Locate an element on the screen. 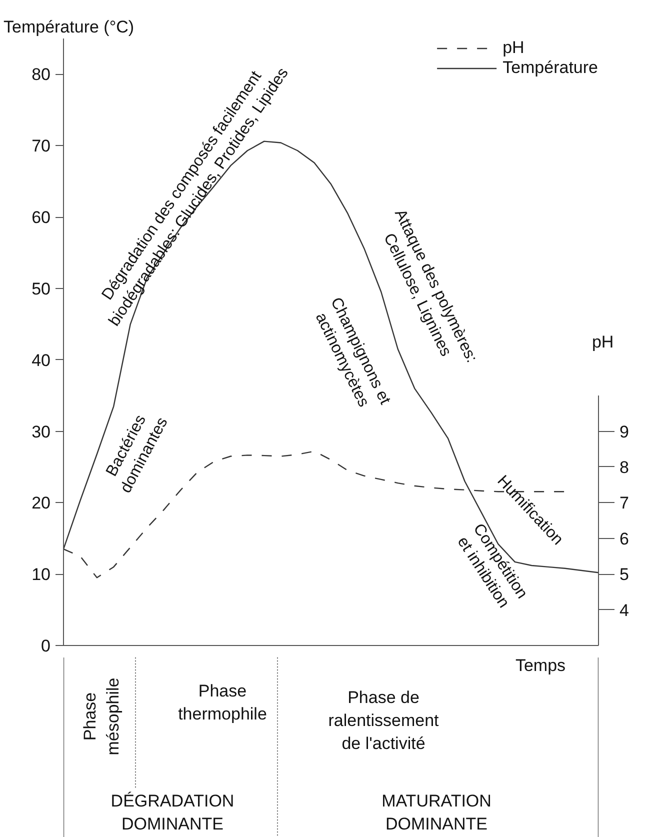  y2-tick-label: 5 is located at coordinates (624, 574).